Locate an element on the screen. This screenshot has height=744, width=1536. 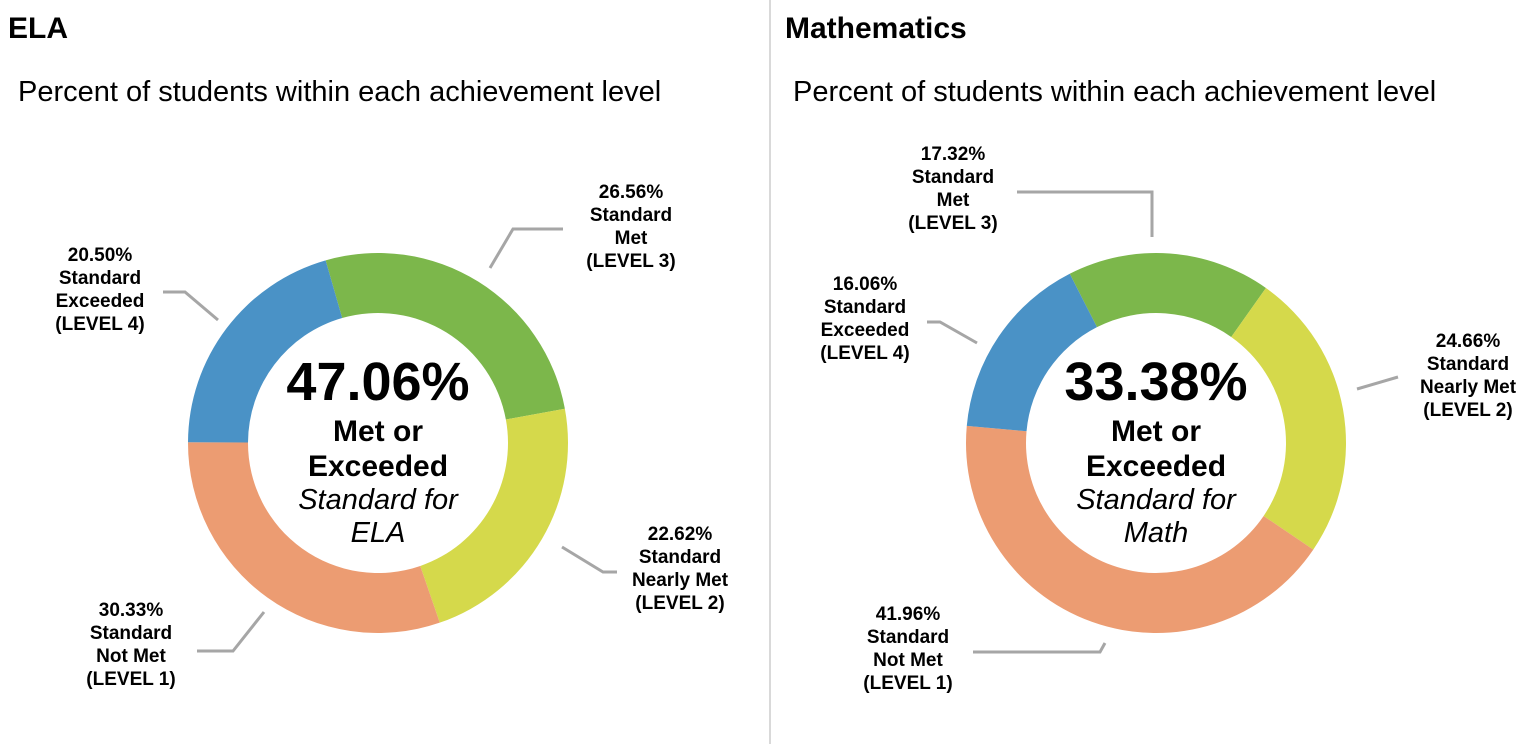
math-center-line: Exceeded is located at coordinates (1156, 466).